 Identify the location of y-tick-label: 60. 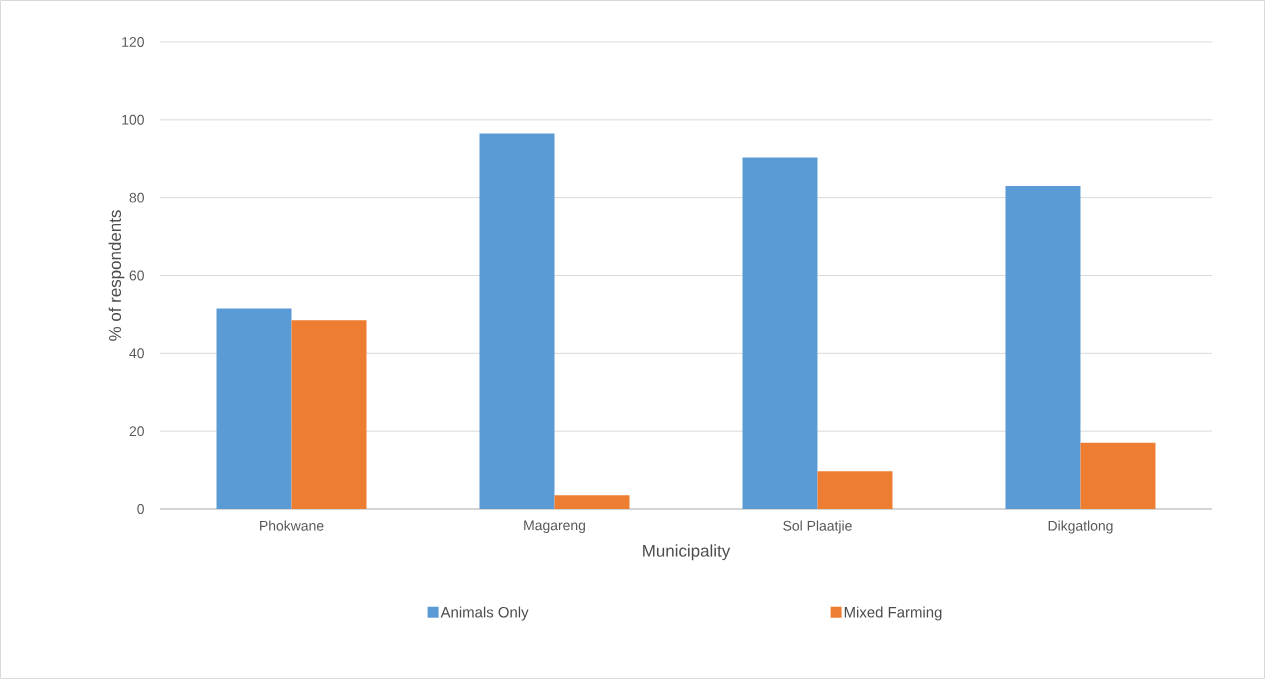
(136, 275).